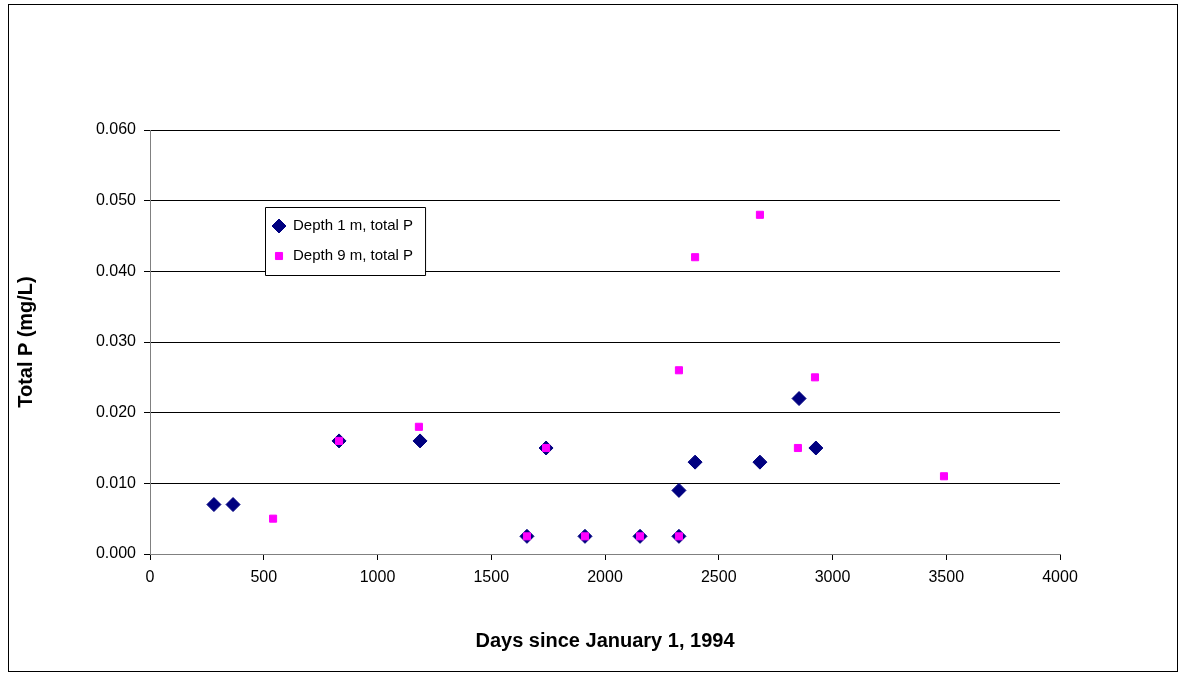 This screenshot has width=1183, height=677. Describe the element at coordinates (116, 412) in the screenshot. I see `y-tick-label: 0.020` at that location.